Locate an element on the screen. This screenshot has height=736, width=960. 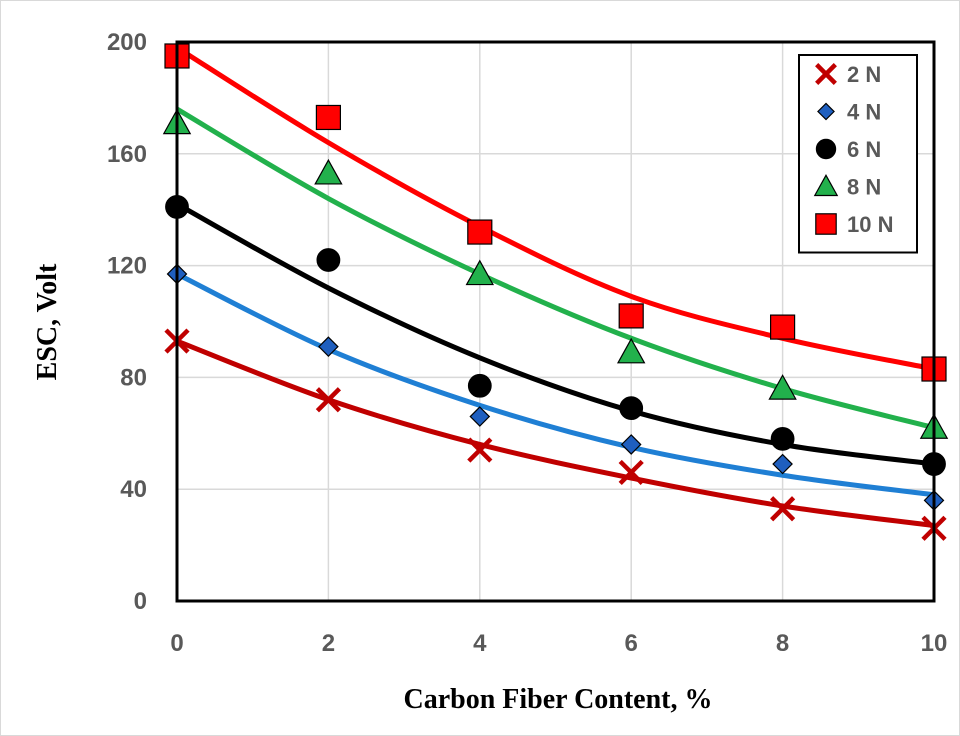
y-tick-label: 0 is located at coordinates (140, 601).